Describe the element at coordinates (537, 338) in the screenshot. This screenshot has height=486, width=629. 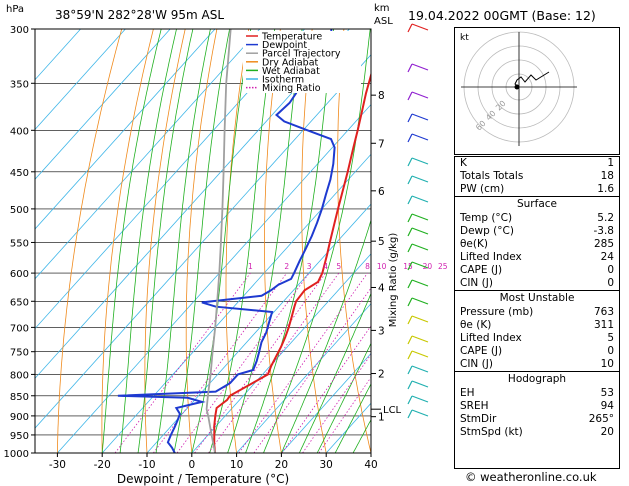
I see `stat-row-mu-li: Lifted Index 5` at that location.